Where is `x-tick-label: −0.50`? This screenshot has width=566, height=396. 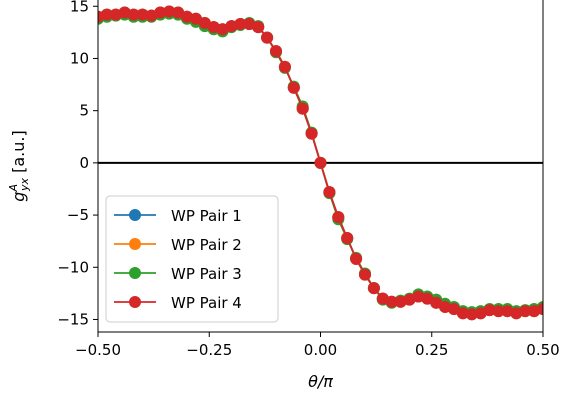 x-tick-label: −0.50 is located at coordinates (98, 350).